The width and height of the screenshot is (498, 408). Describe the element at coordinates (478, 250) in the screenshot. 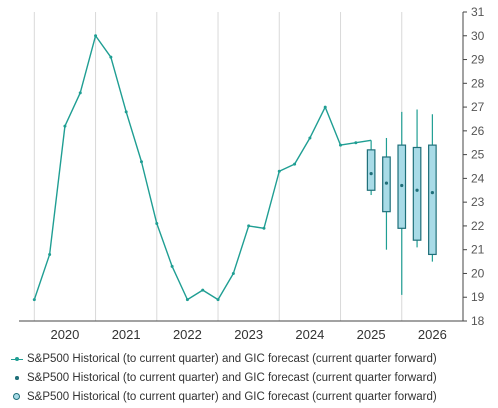

I see `y-tick-label: 21` at that location.